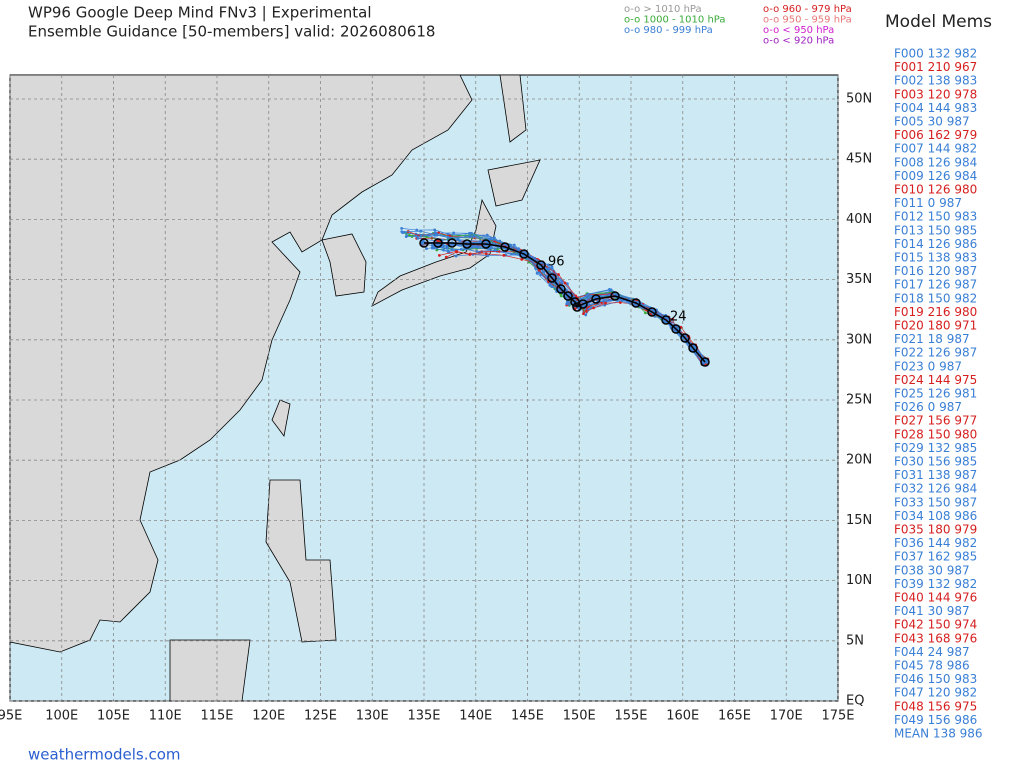 This screenshot has height=768, width=1024. What do you see at coordinates (932, 570) in the screenshot?
I see `member-entry: F038 30 987` at bounding box center [932, 570].